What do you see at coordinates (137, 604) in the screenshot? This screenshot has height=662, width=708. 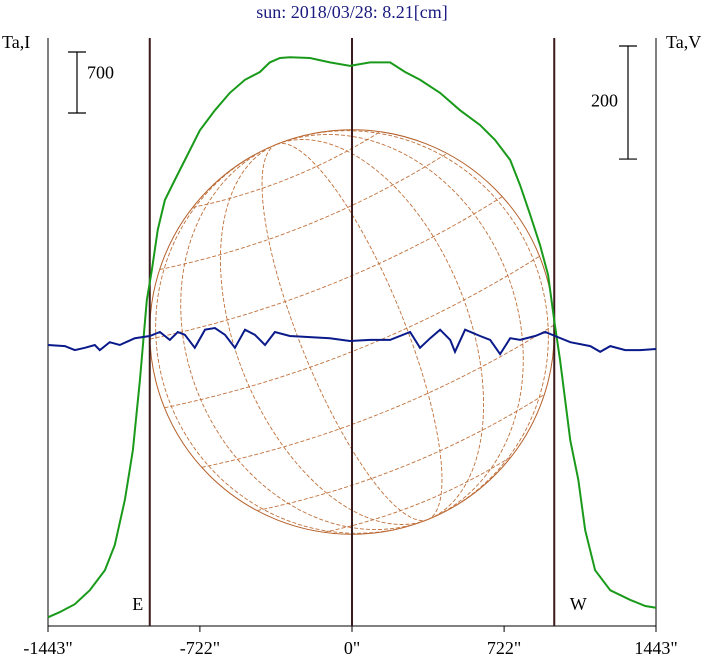 I see `limb-label: E` at bounding box center [137, 604].